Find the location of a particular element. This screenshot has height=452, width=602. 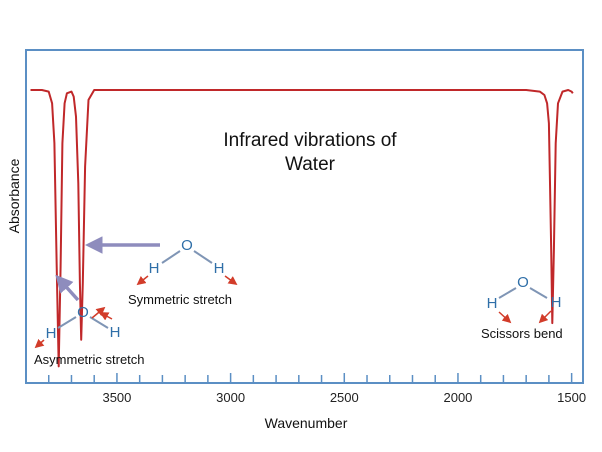

x-tick-label: 2500 is located at coordinates (344, 397).